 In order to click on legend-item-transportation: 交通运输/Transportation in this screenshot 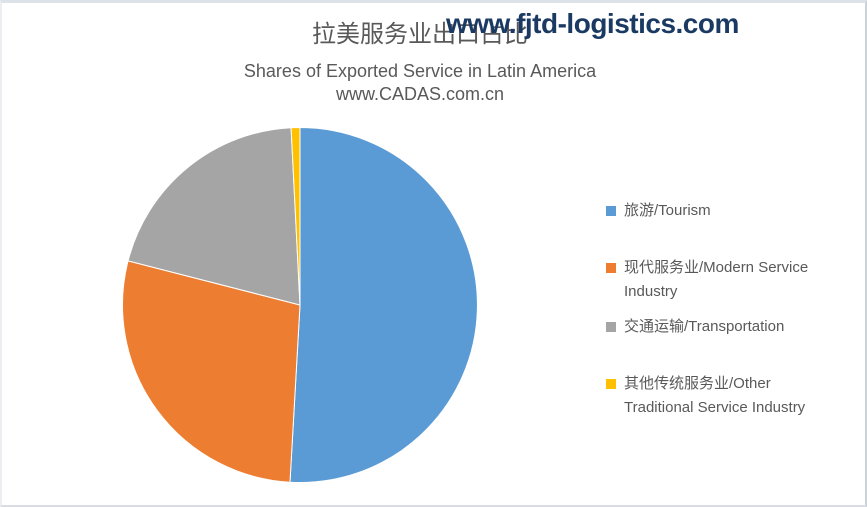, I will do `click(730, 327)`.